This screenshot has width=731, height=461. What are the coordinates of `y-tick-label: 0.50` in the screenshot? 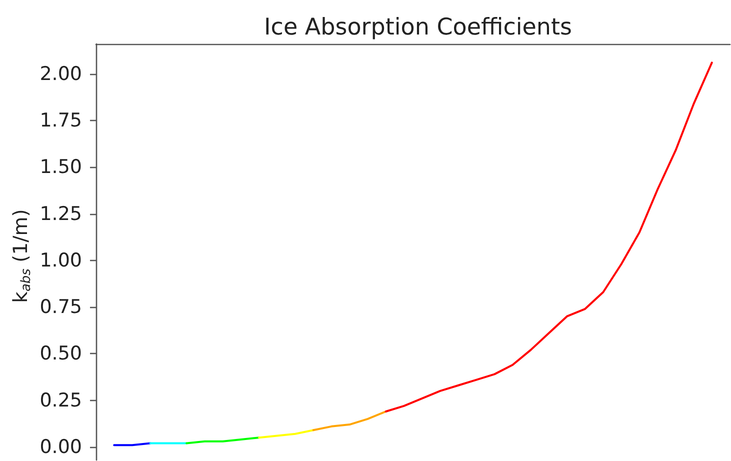 It's located at (61, 353).